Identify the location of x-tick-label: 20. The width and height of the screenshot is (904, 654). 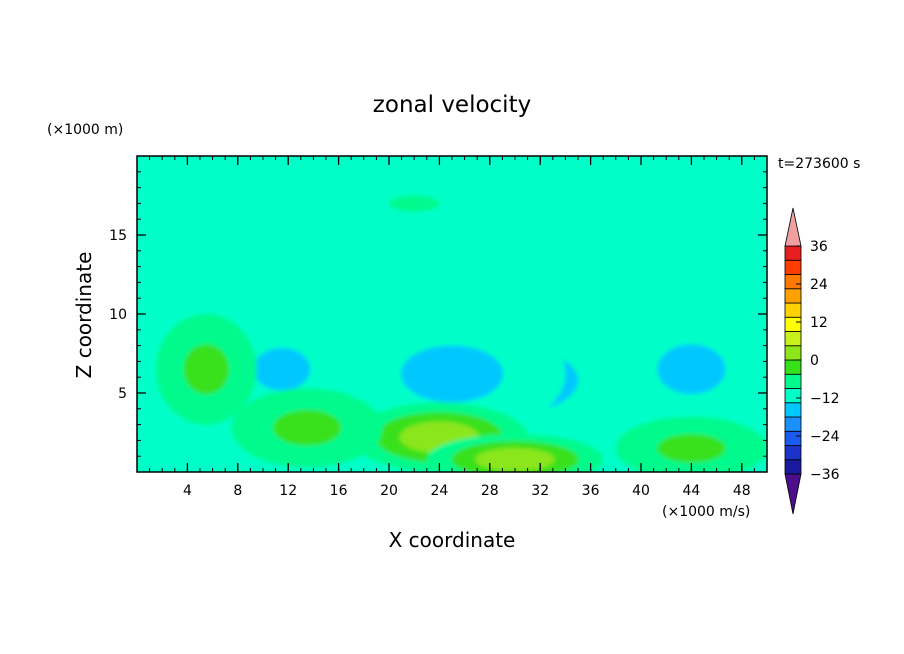
(389, 491).